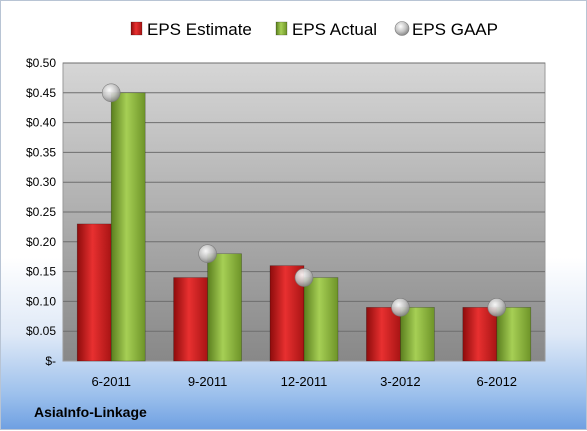 This screenshot has width=587, height=431. What do you see at coordinates (400, 381) in the screenshot?
I see `x-tick-label: 3-2012` at bounding box center [400, 381].